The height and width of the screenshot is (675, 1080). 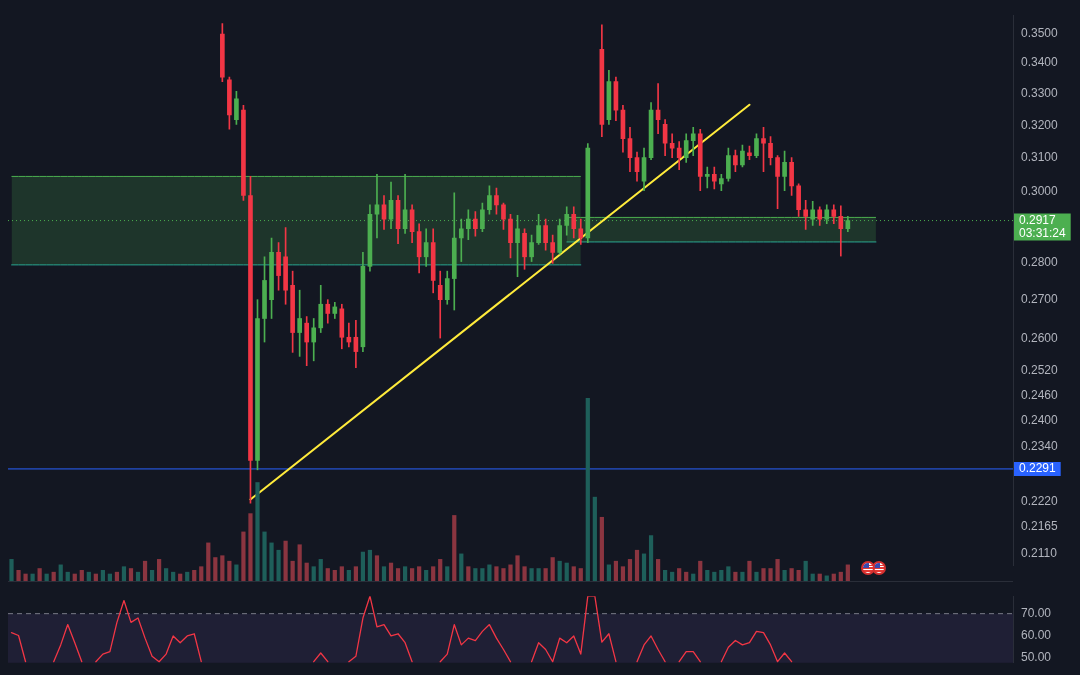 I want to click on text: 03:31:24, so click(x=1043, y=232).